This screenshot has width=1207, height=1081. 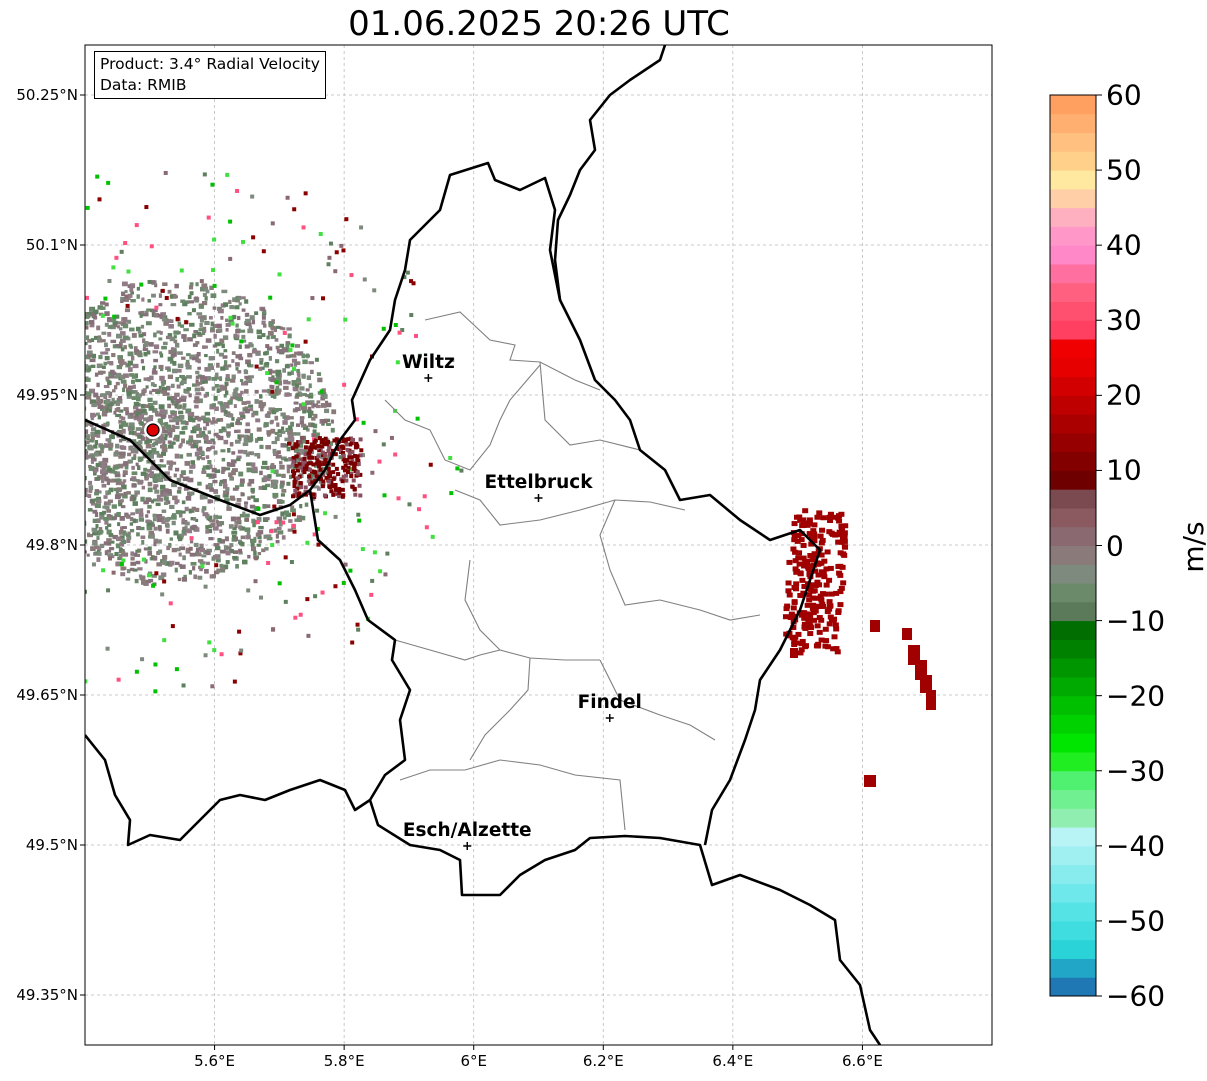 I want to click on storm-cell-east, so click(x=859, y=647).